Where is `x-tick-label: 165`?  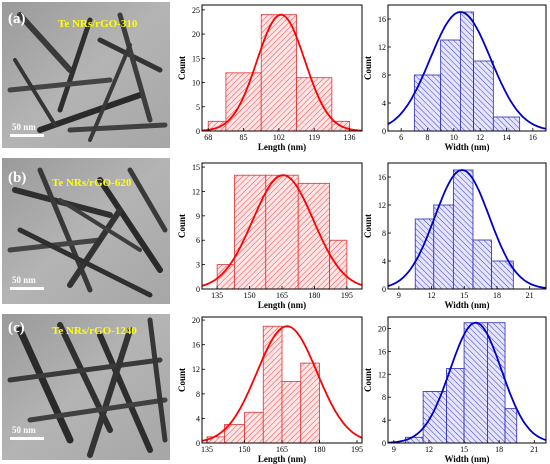 x-tick-label: 165 is located at coordinates (282, 449).